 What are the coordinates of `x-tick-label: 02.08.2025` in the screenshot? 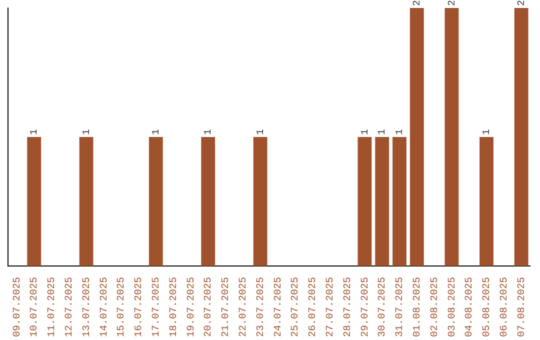 It's located at (435, 307).